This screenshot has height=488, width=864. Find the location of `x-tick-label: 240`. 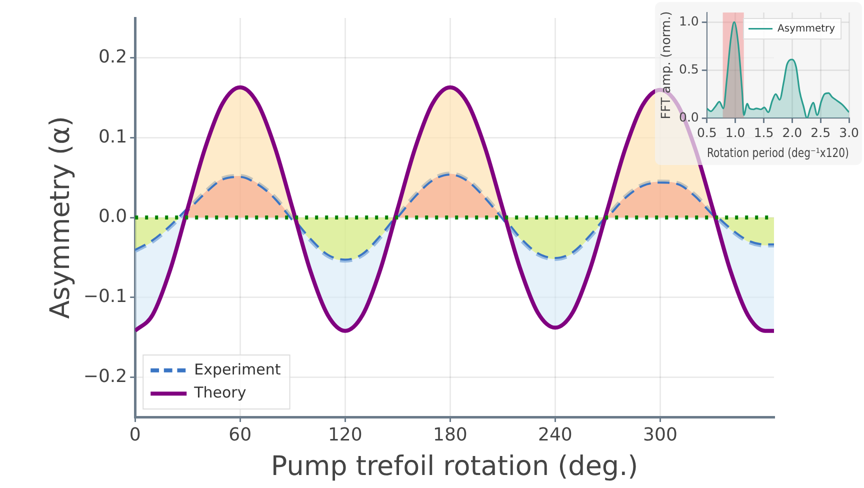

x-tick-label: 240 is located at coordinates (555, 435).